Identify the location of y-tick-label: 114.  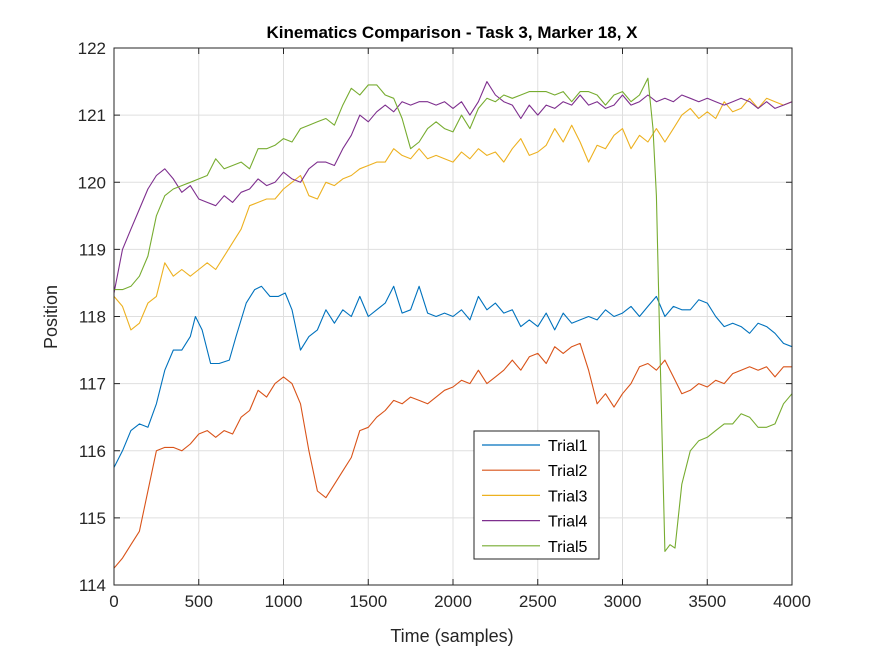
(92, 585).